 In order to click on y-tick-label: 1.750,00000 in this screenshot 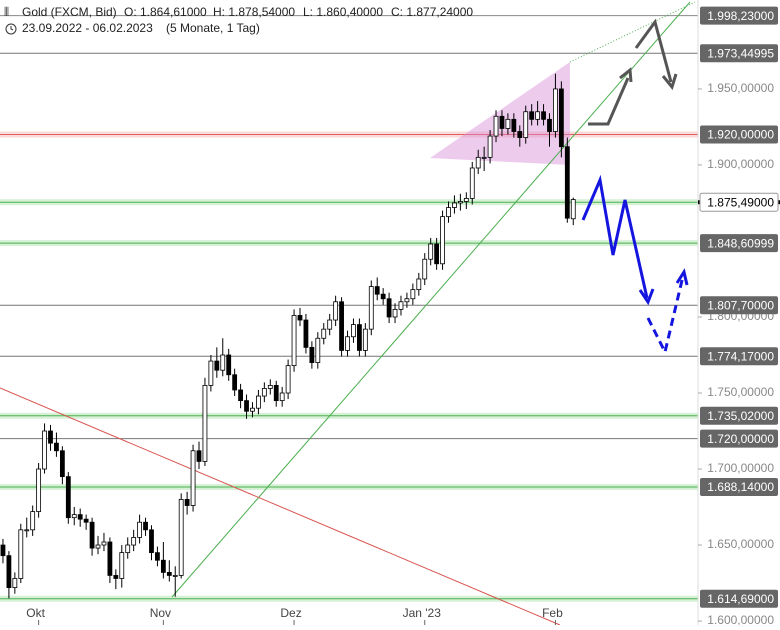, I will do `click(740, 392)`.